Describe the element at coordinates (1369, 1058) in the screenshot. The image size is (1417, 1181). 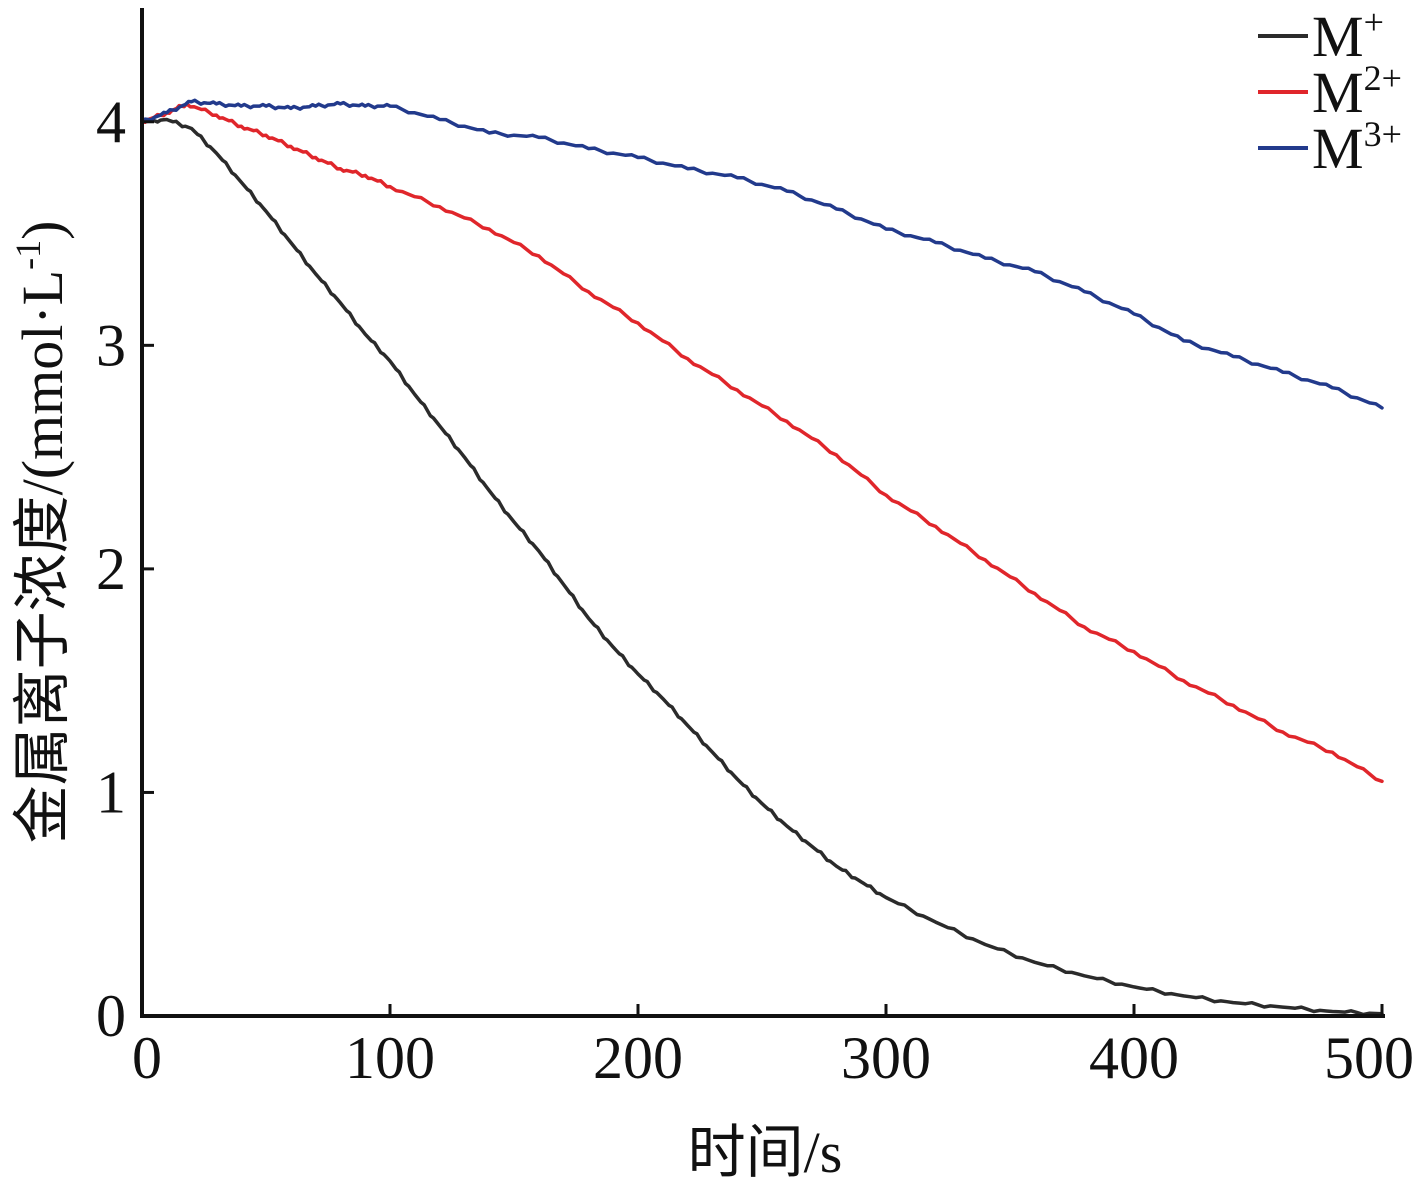
I see `x-tick-label: 500` at that location.